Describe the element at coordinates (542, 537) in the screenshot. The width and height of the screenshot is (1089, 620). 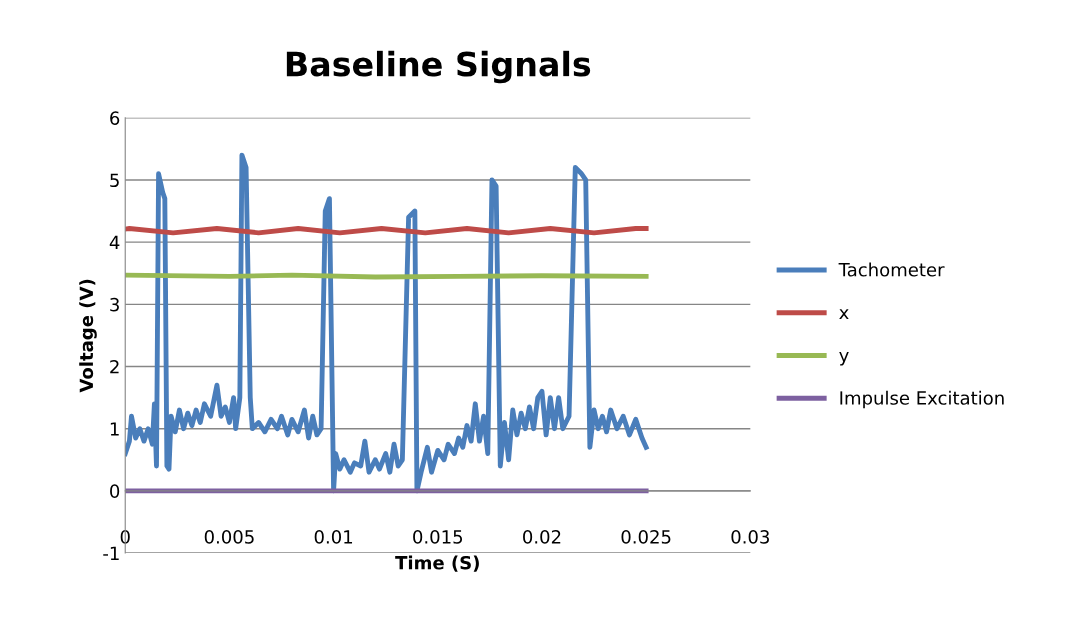
I see `x-tick-label: 0.02` at that location.